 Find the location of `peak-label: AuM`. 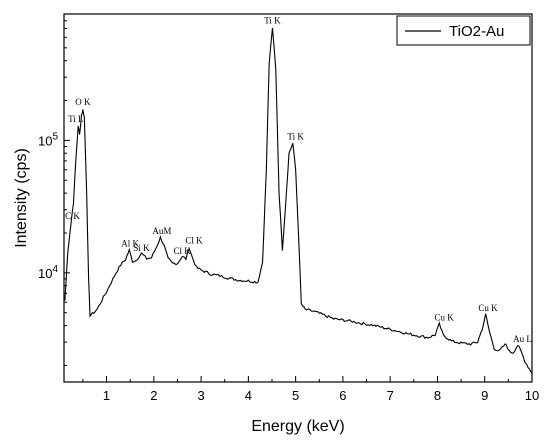

peak-label: AuM is located at coordinates (161, 231).